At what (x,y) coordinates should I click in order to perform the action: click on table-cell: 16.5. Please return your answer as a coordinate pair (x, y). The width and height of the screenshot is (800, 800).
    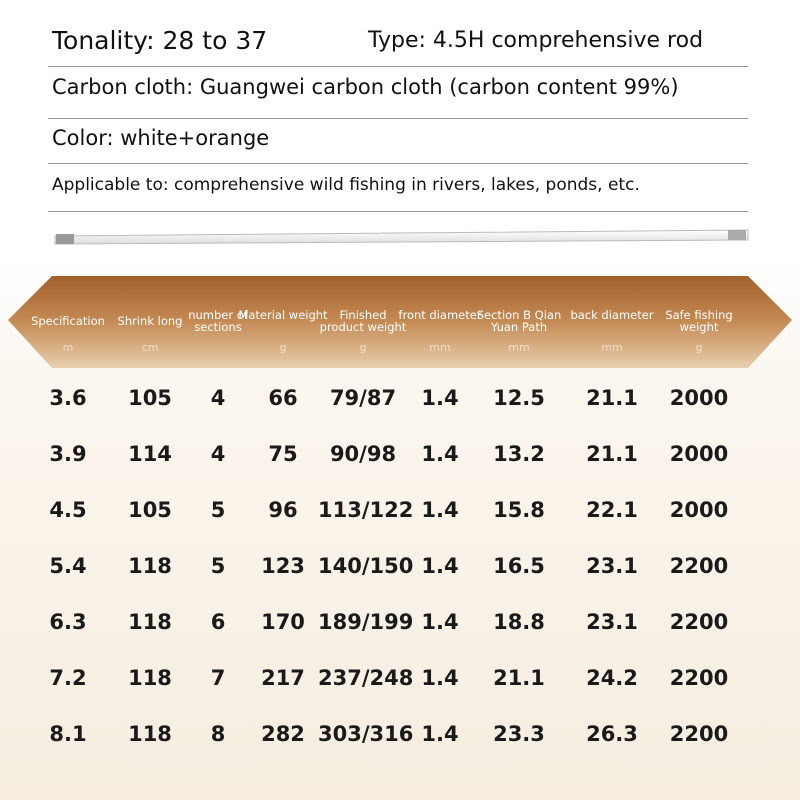
    Looking at the image, I should click on (519, 566).